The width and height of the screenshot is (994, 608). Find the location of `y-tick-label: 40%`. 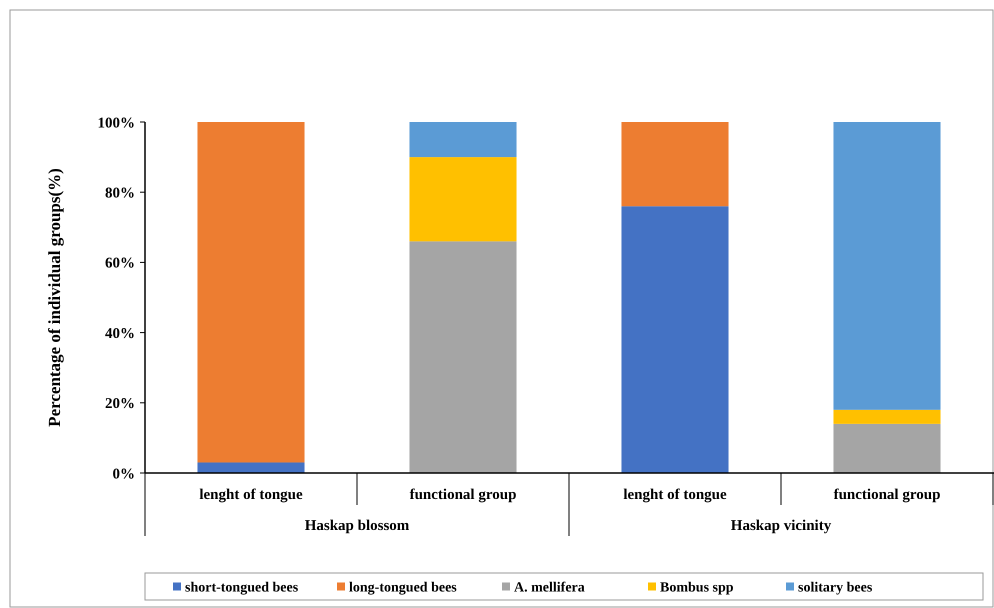

y-tick-label: 40% is located at coordinates (120, 334).